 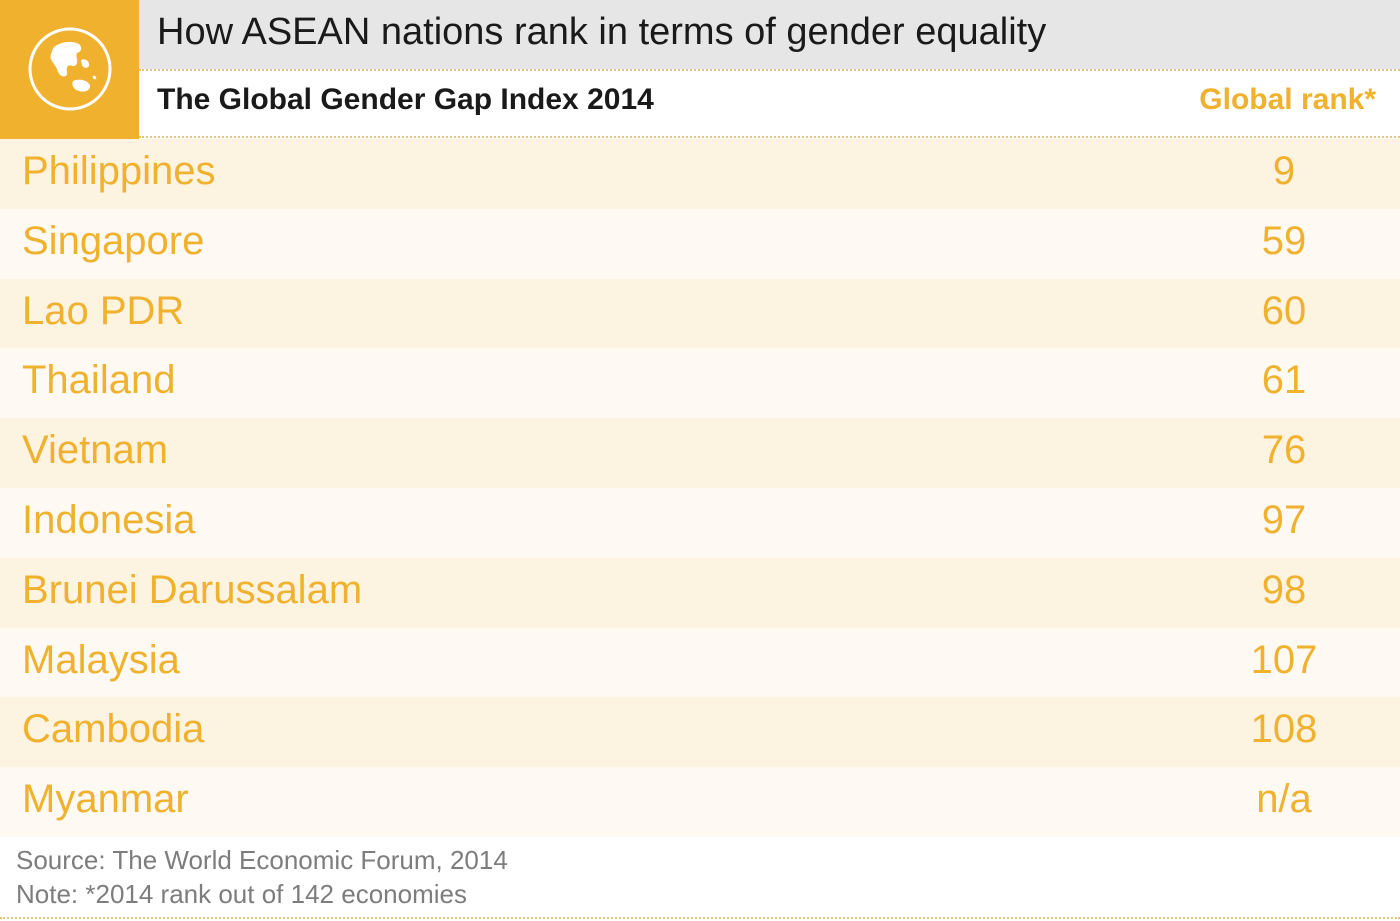 I want to click on country-name: Indonesia, so click(x=109, y=519).